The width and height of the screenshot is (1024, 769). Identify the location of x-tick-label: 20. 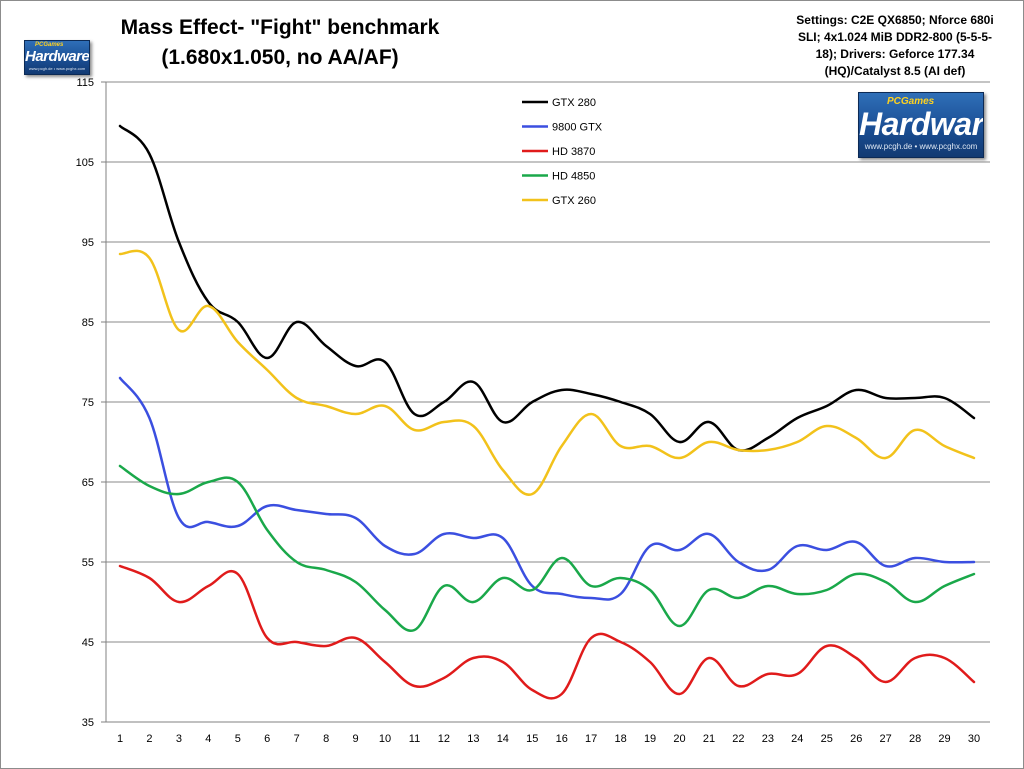
(679, 739).